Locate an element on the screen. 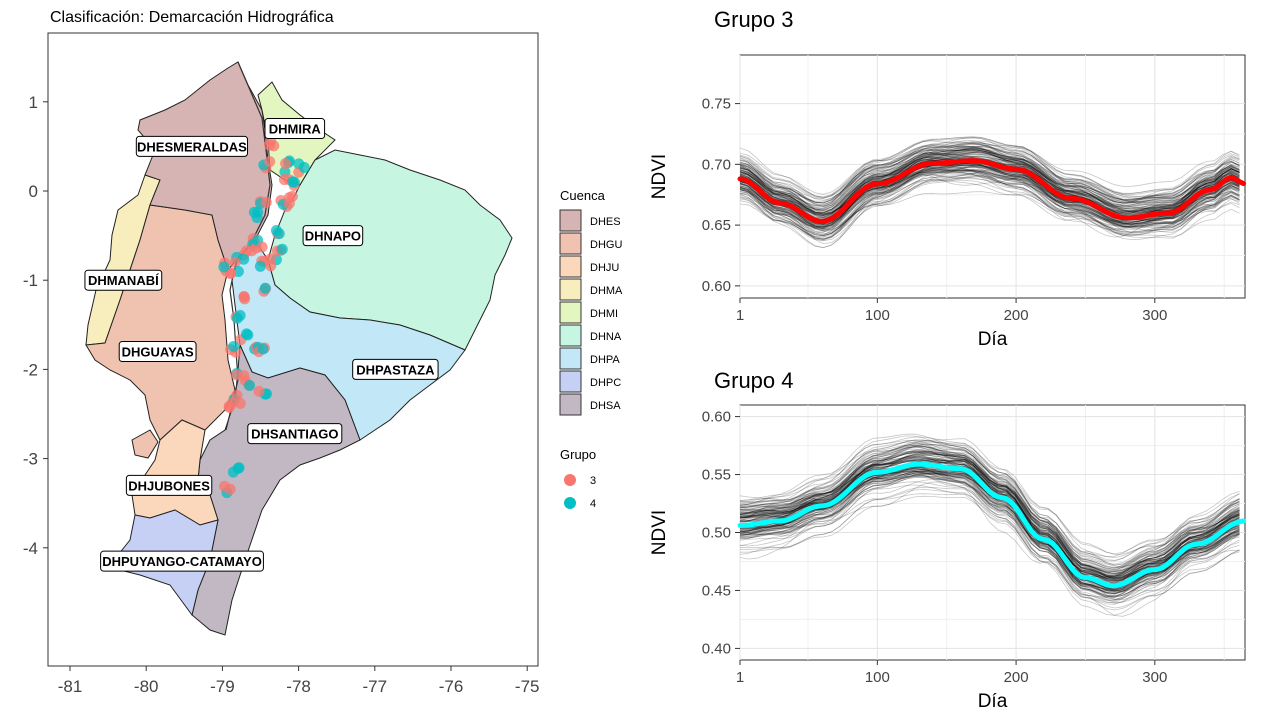 The image size is (1280, 720). legend-grupo-swatch is located at coordinates (570, 480).